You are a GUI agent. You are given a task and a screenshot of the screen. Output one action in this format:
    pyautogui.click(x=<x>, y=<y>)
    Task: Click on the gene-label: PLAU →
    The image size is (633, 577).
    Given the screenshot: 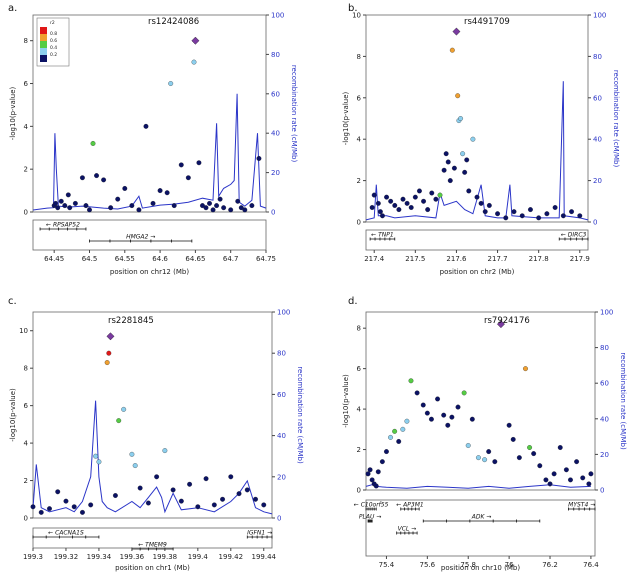 What is the action you would take?
    pyautogui.click(x=370, y=517)
    